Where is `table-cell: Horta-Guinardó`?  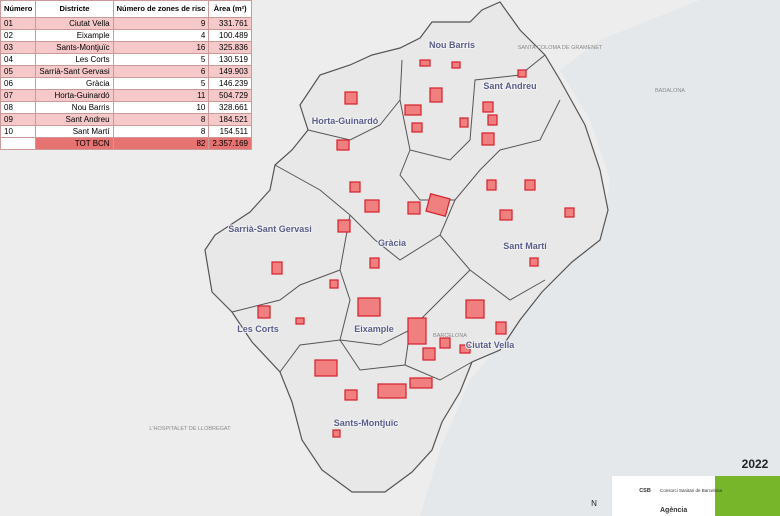 table-cell: Horta-Guinardó is located at coordinates (74, 95).